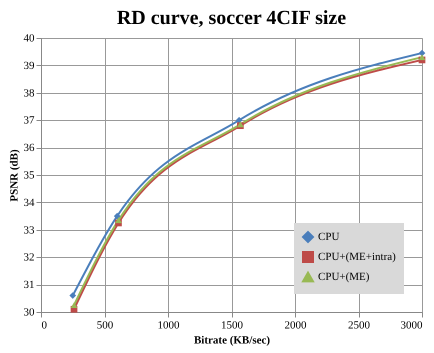 The image size is (434, 353). I want to click on y-tick-label: 31, so click(29, 285).